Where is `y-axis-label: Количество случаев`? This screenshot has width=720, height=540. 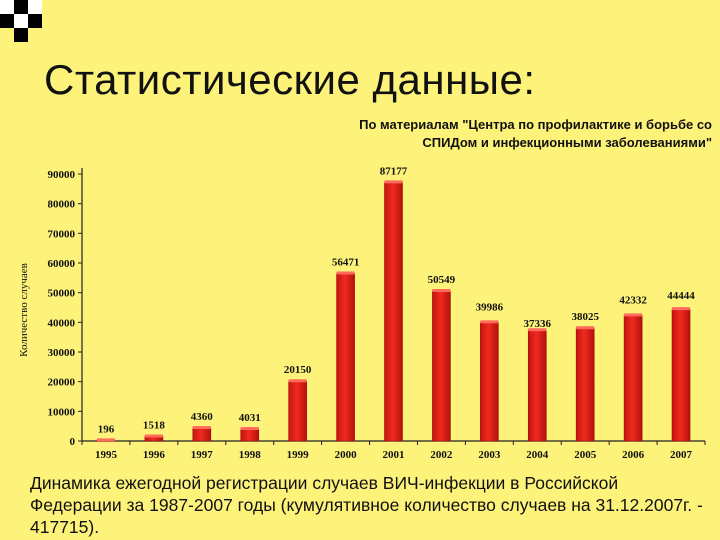
y-axis-label: Количество случаев is located at coordinates (24, 310).